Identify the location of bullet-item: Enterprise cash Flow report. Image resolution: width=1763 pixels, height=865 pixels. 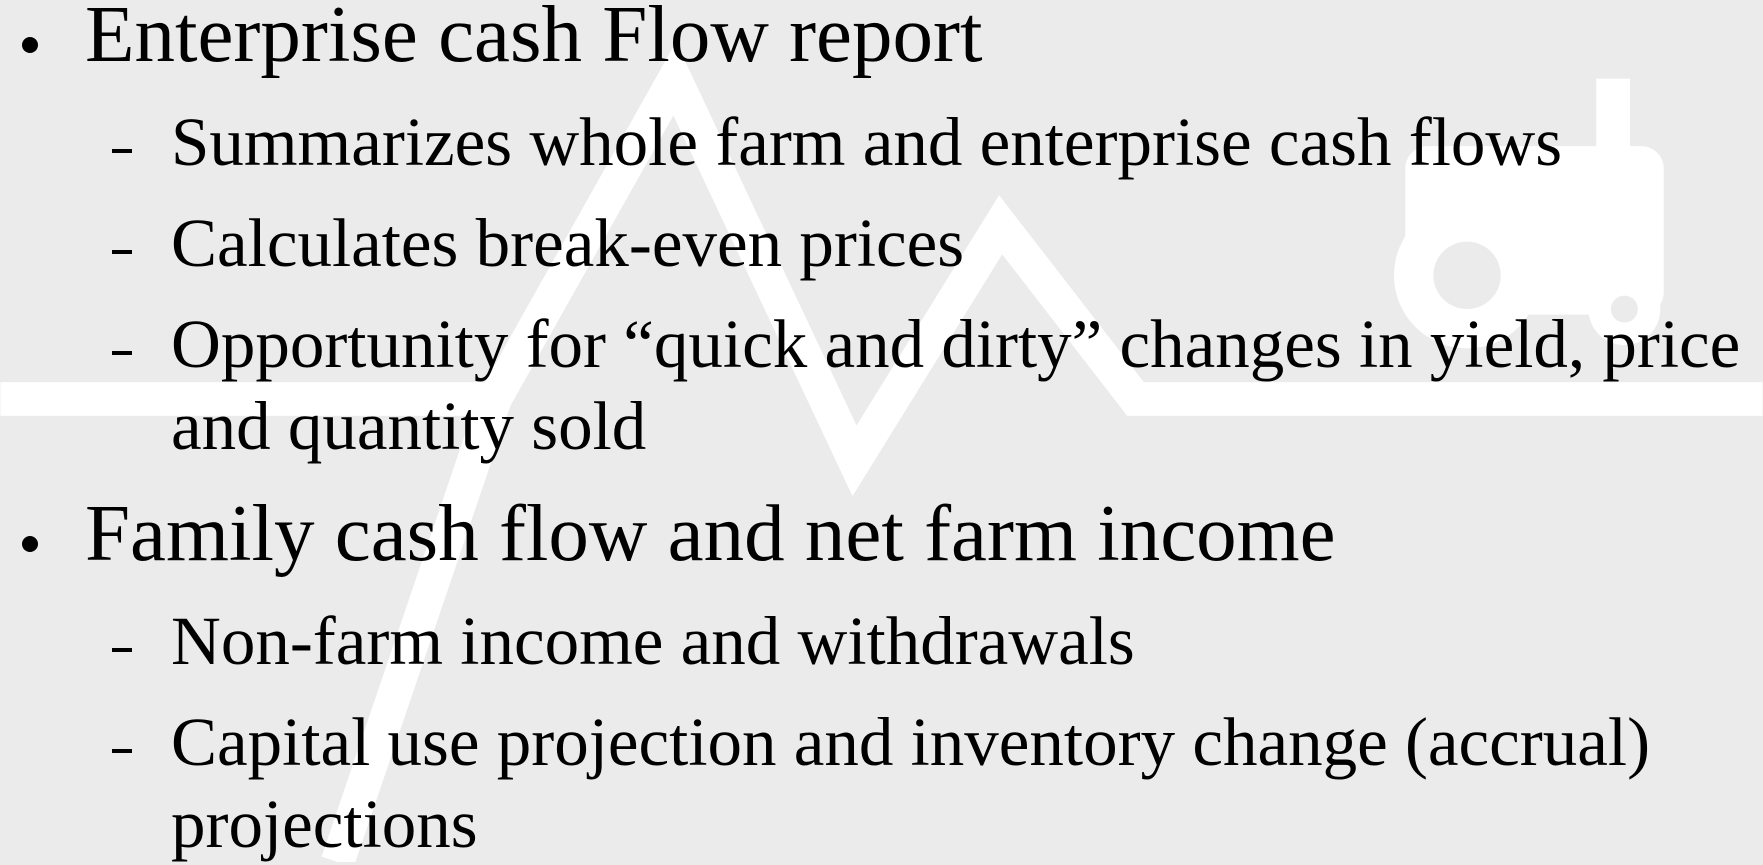
(881, 39).